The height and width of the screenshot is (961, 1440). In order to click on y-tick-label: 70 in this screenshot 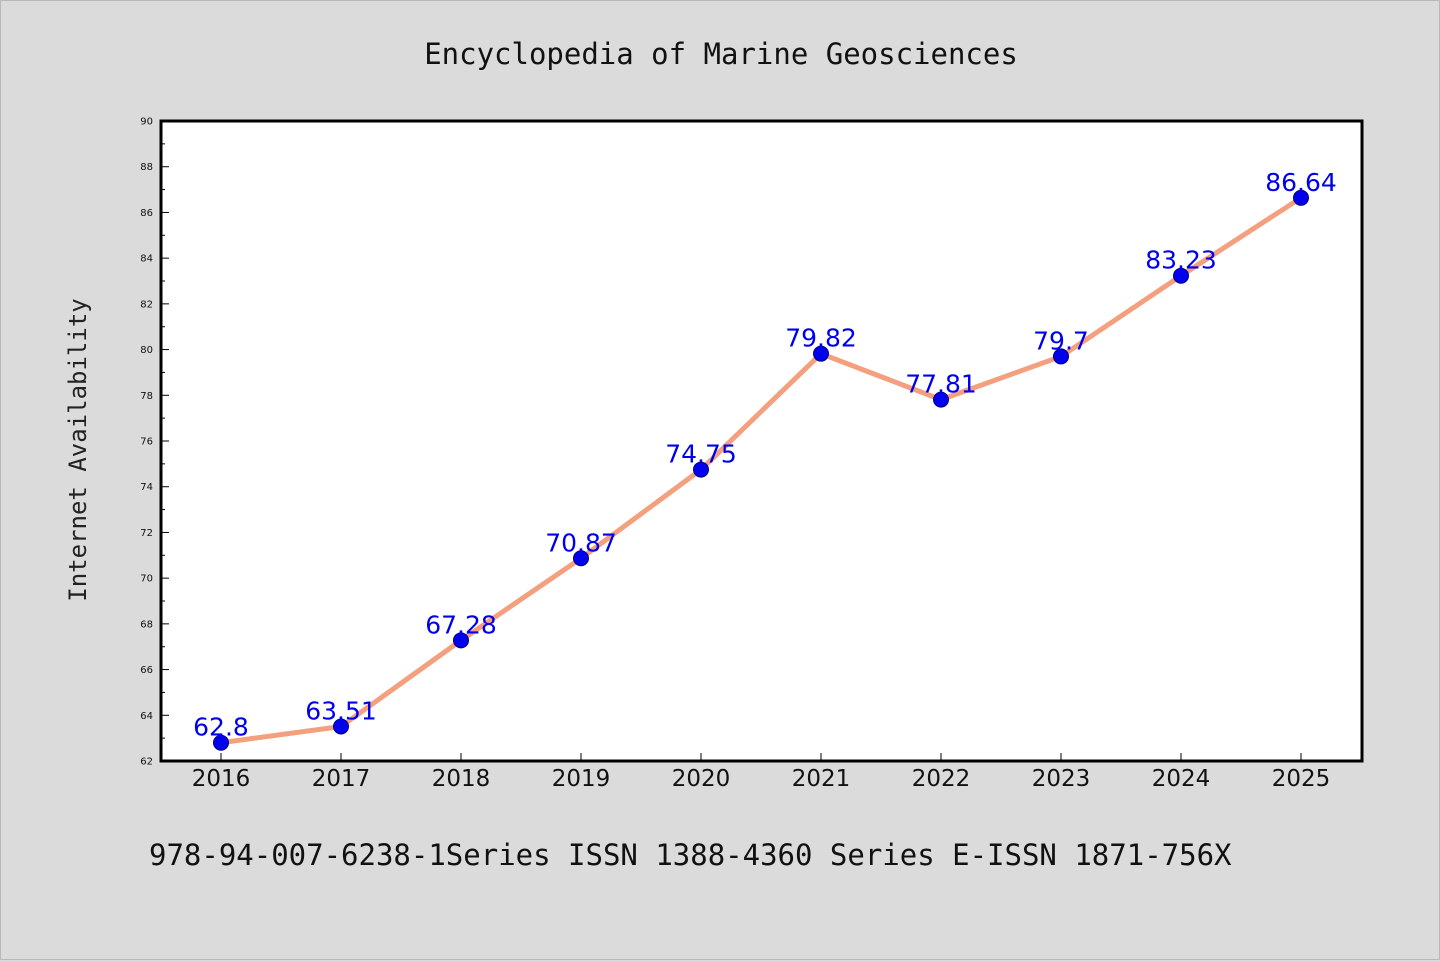, I will do `click(146, 579)`.